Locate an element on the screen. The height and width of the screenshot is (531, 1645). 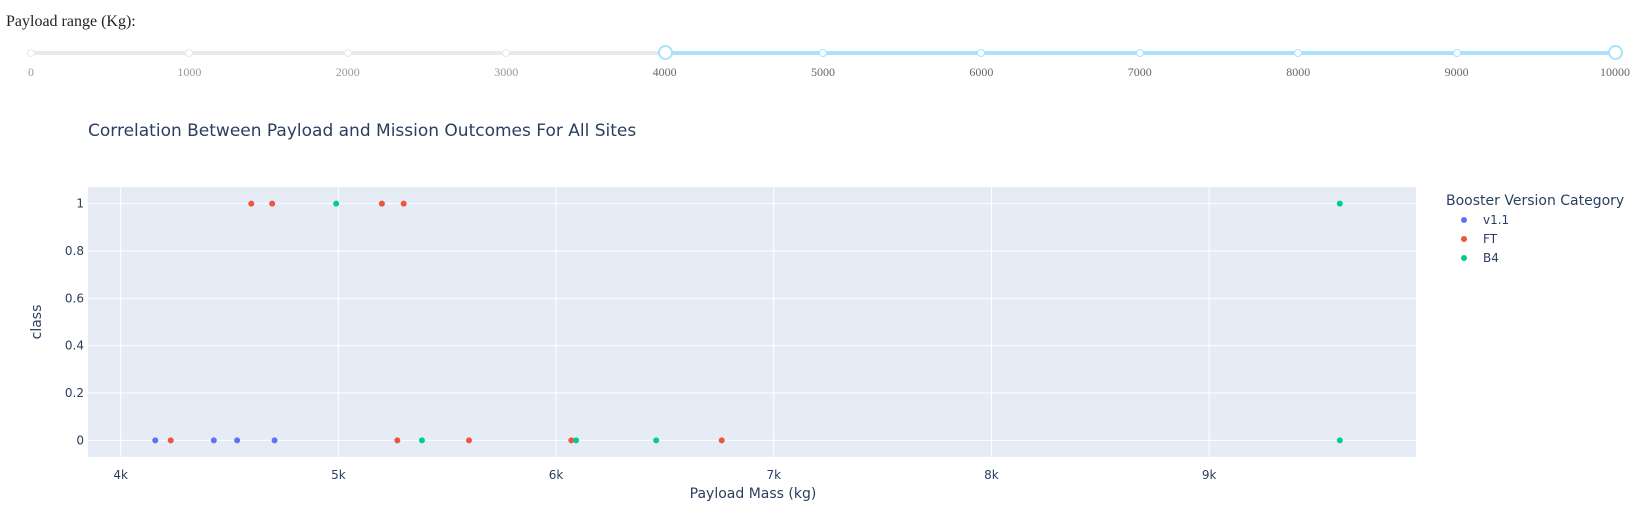
y-tick-label: 1 is located at coordinates (80, 204).